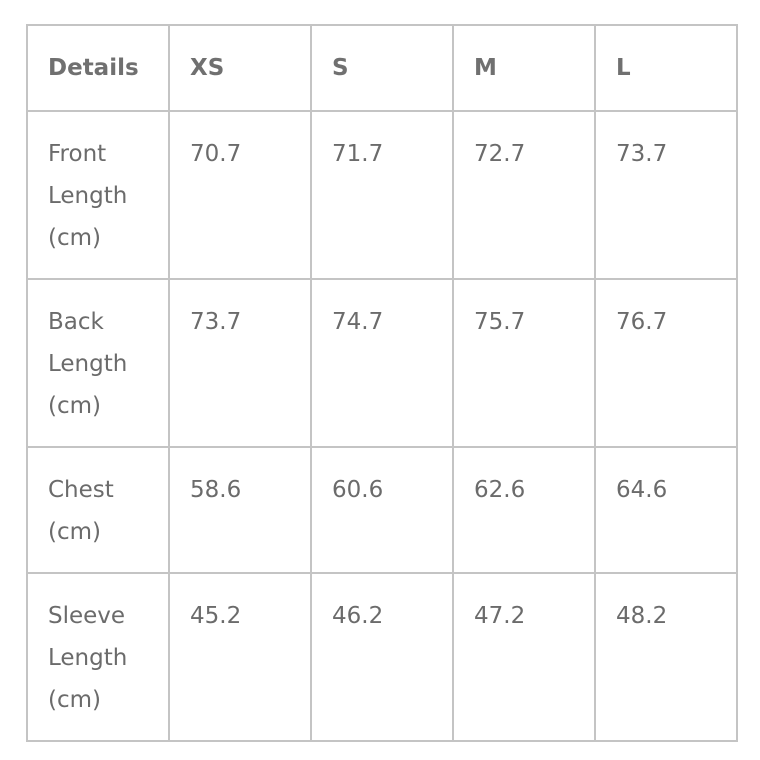  Describe the element at coordinates (240, 510) in the screenshot. I see `cell: 58.6` at that location.